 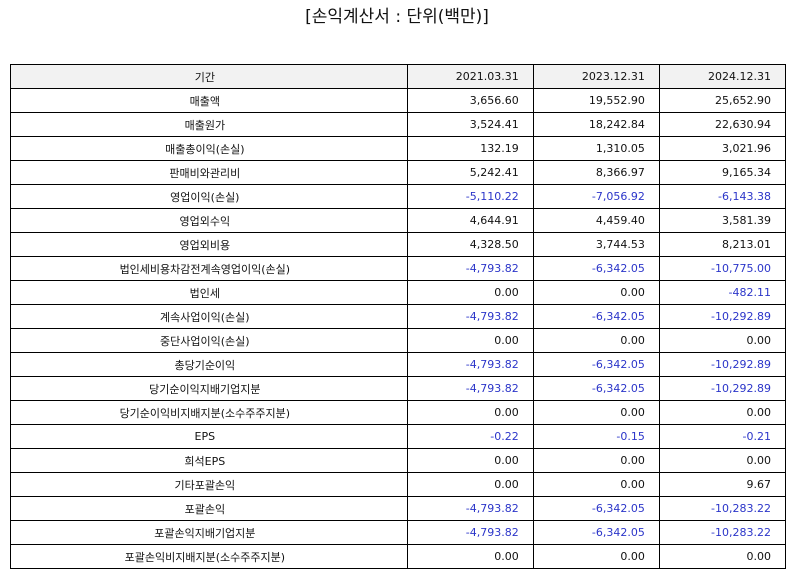 What do you see at coordinates (470, 196) in the screenshot?
I see `value-cell: -5,110.22` at bounding box center [470, 196].